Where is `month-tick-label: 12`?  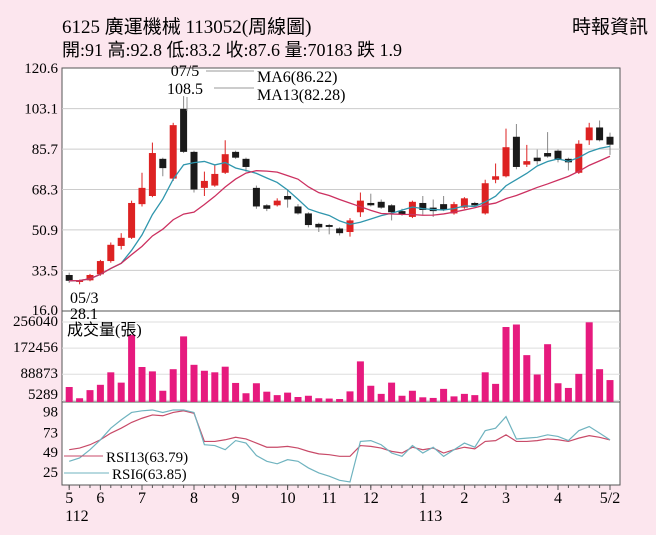
month-tick-label: 12 is located at coordinates (371, 498).